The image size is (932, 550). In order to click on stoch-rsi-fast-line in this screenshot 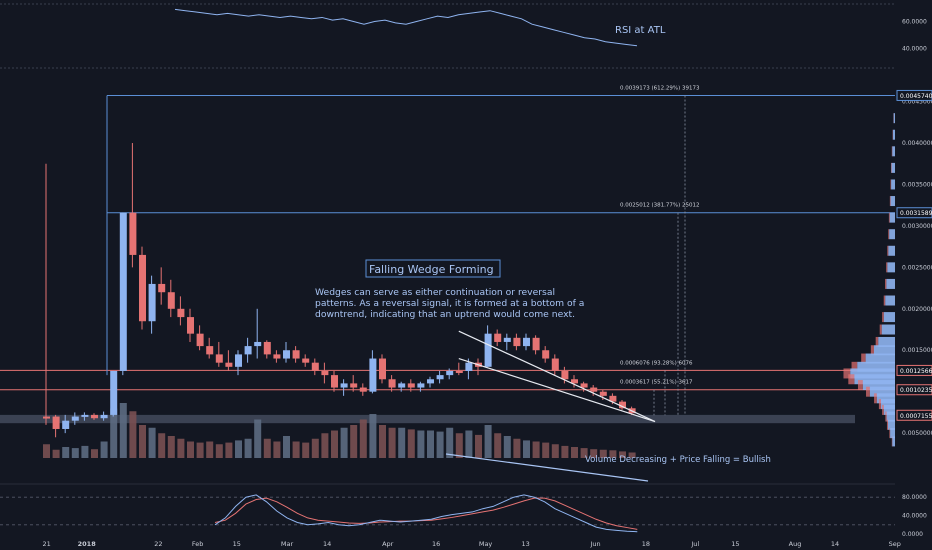, I will do `click(426, 513)`.